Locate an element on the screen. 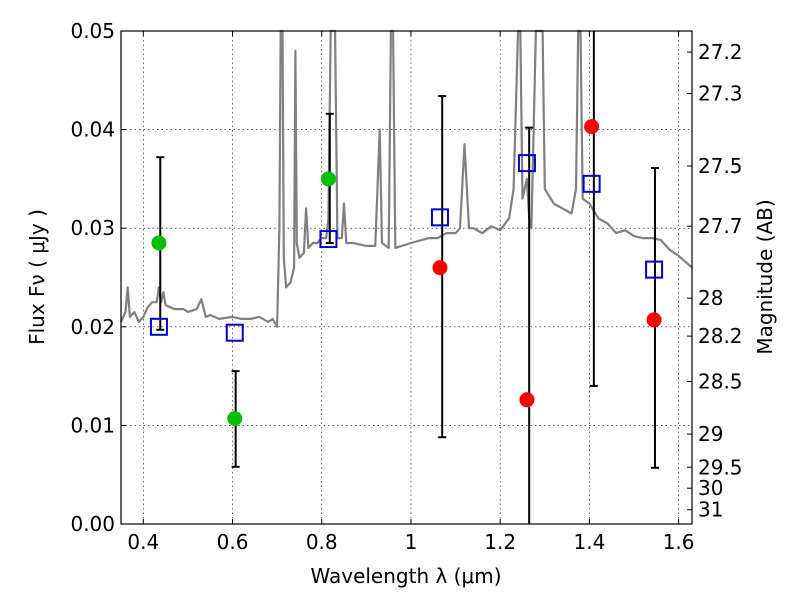  x-tick-label: 0.4 is located at coordinates (143, 542).